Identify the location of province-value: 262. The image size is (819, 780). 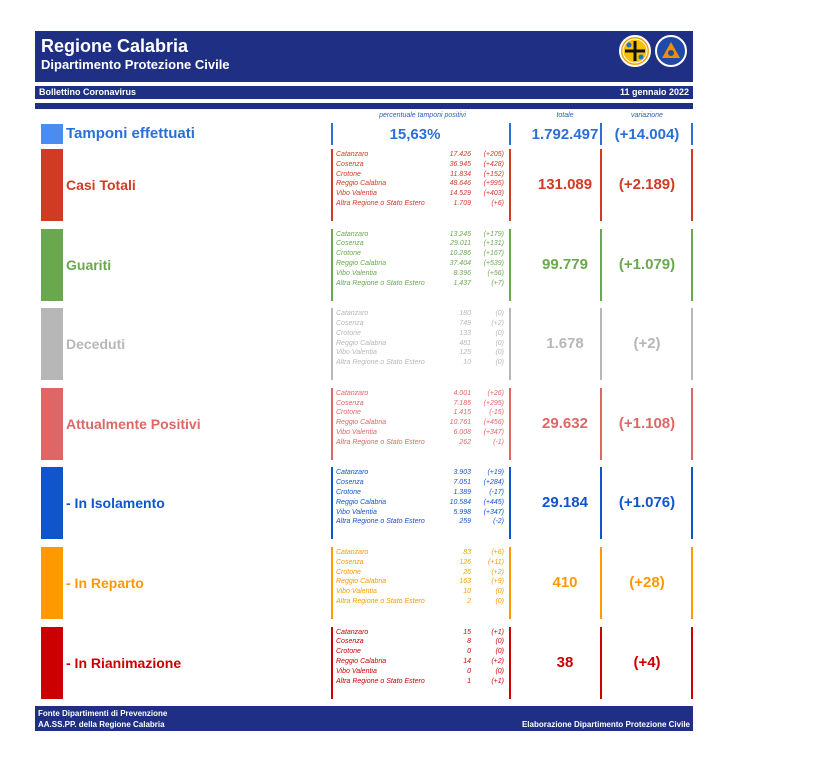
(465, 442).